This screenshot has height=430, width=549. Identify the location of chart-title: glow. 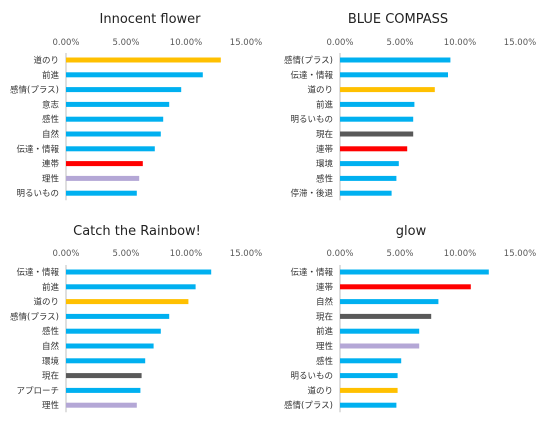
(411, 231).